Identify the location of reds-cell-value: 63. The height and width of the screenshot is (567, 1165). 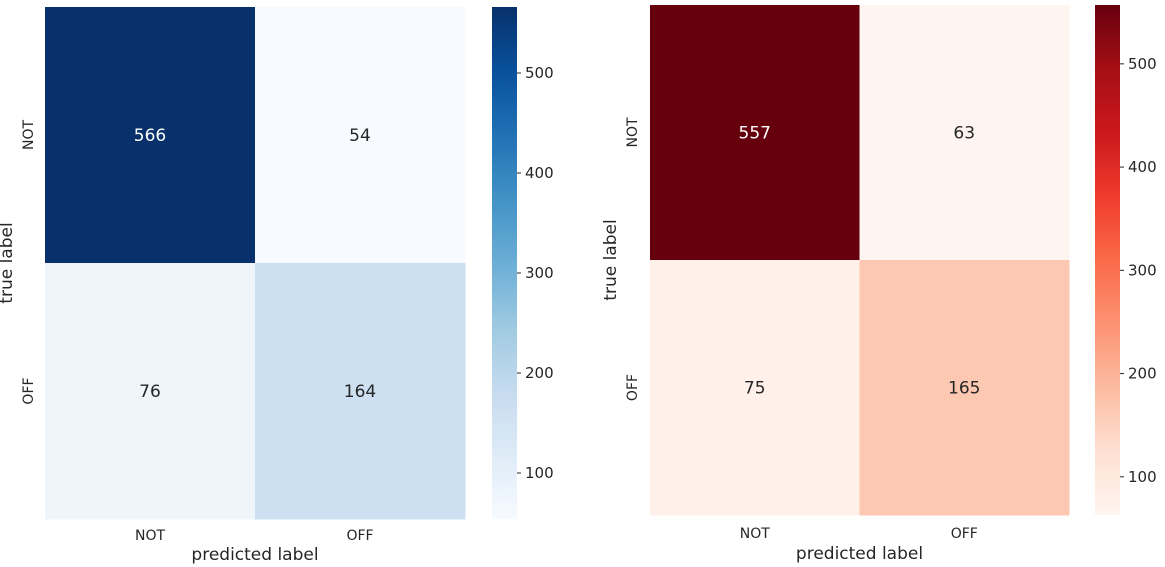
(964, 134).